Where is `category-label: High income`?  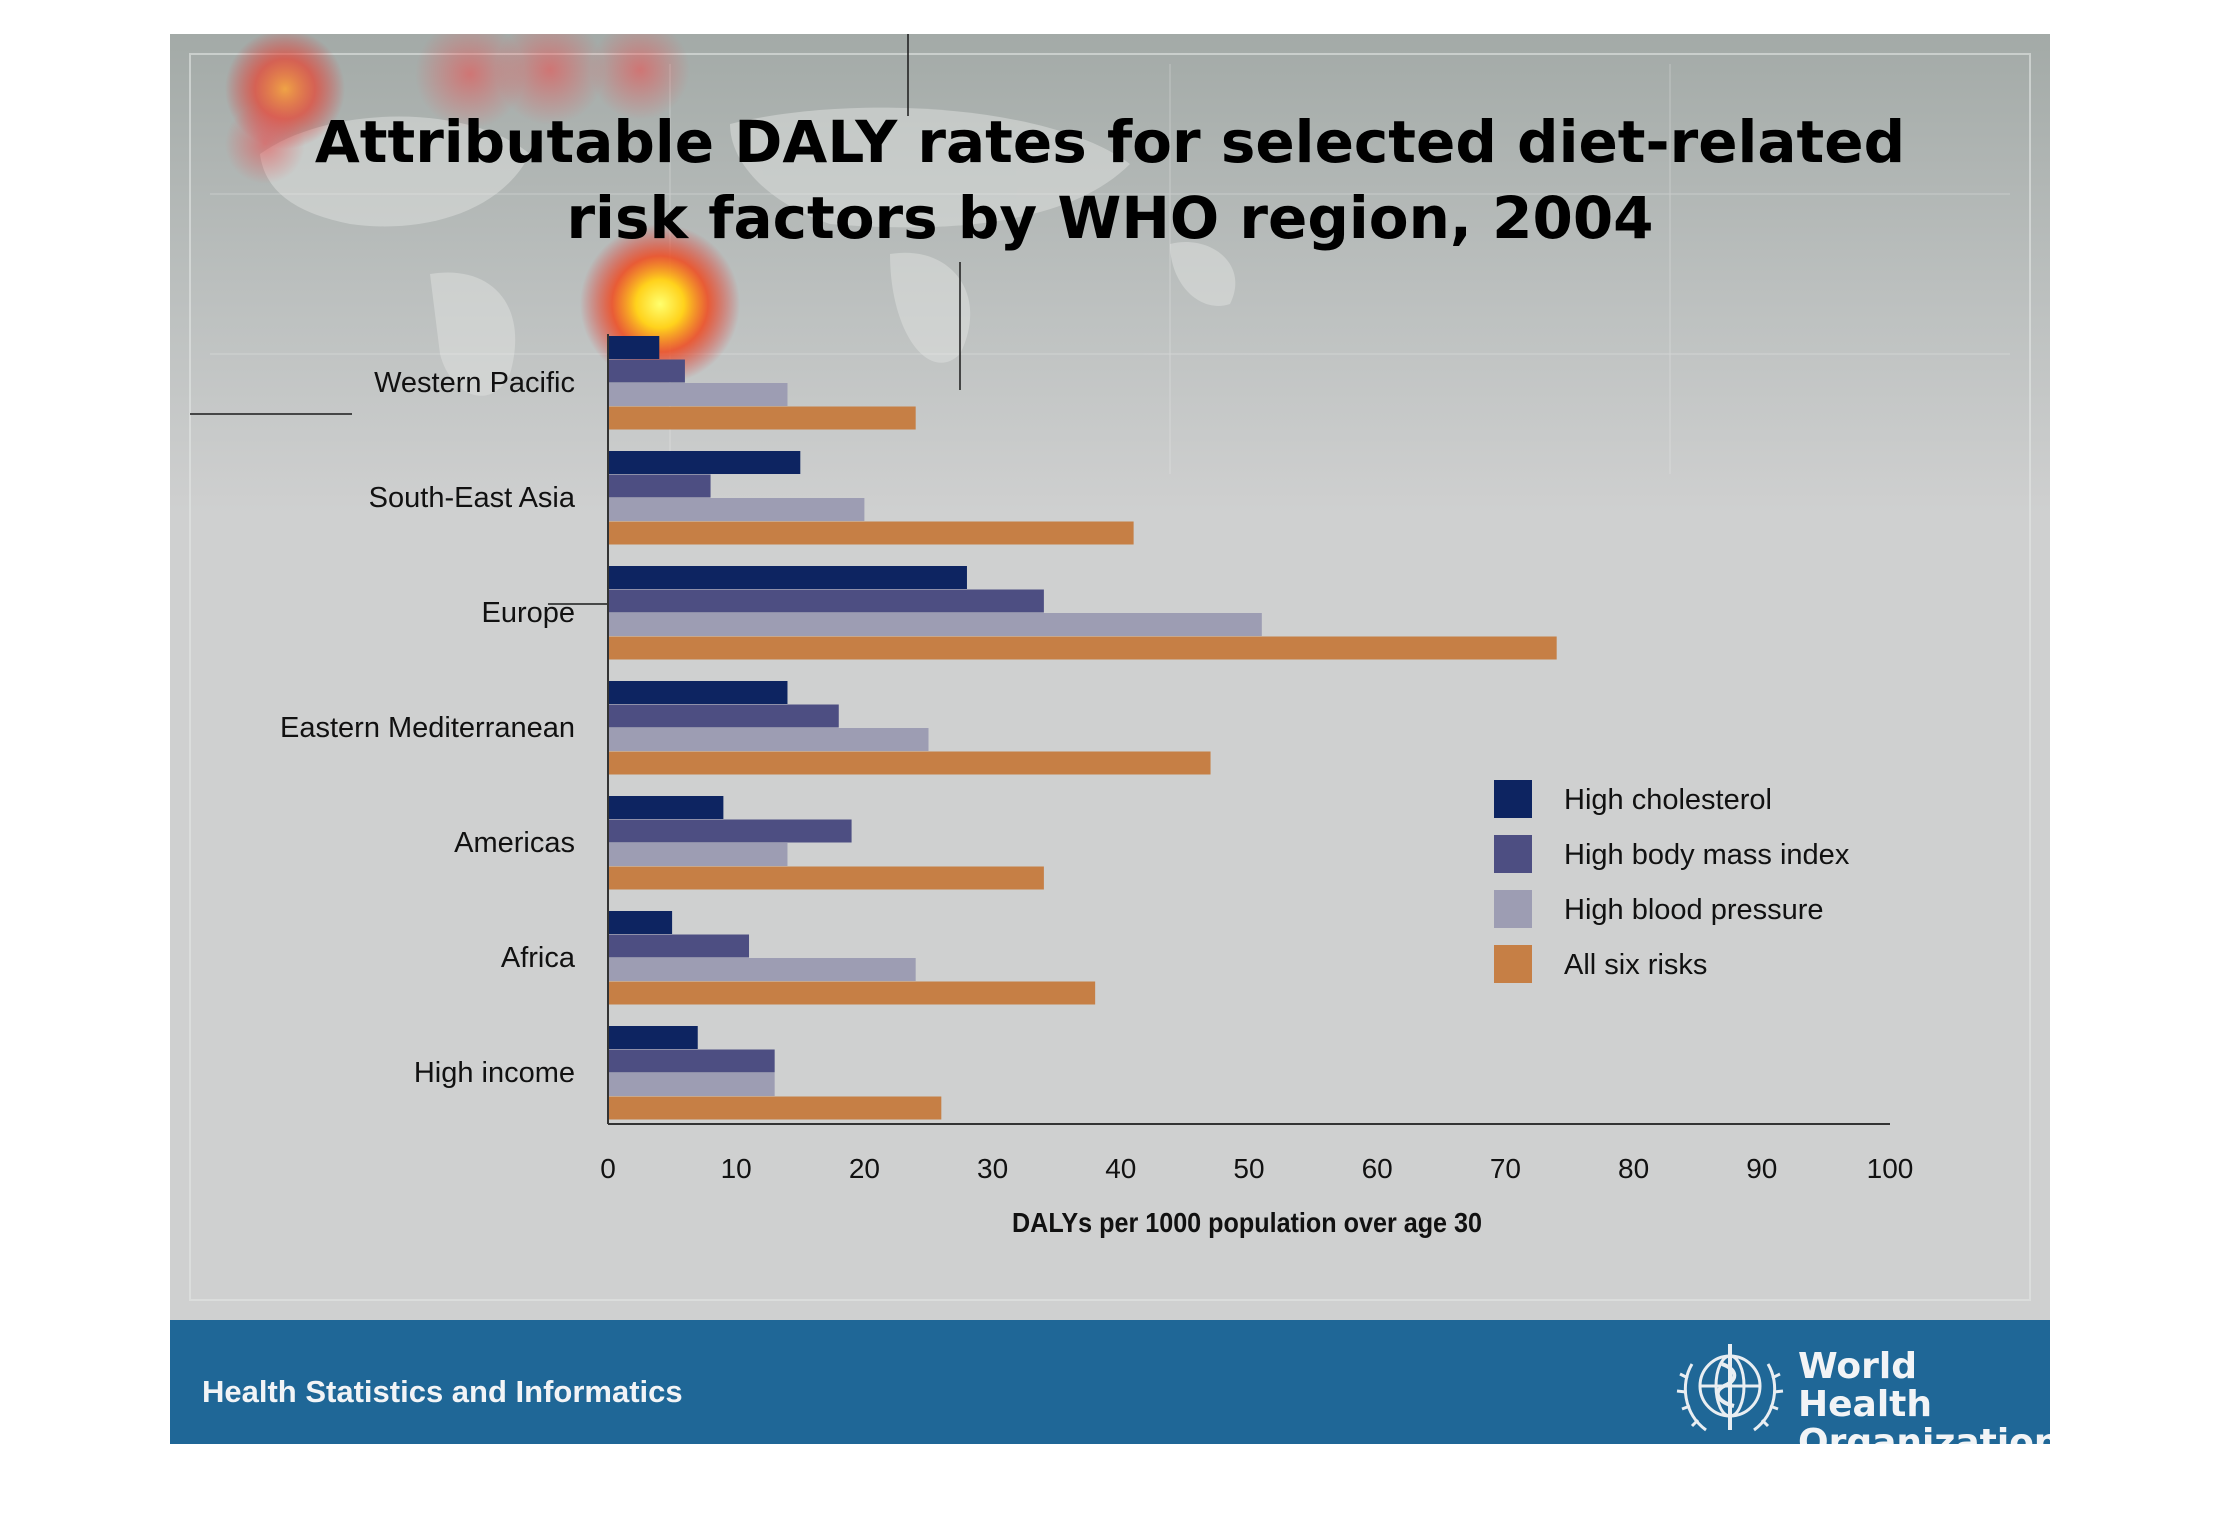 category-label: High income is located at coordinates (494, 1073).